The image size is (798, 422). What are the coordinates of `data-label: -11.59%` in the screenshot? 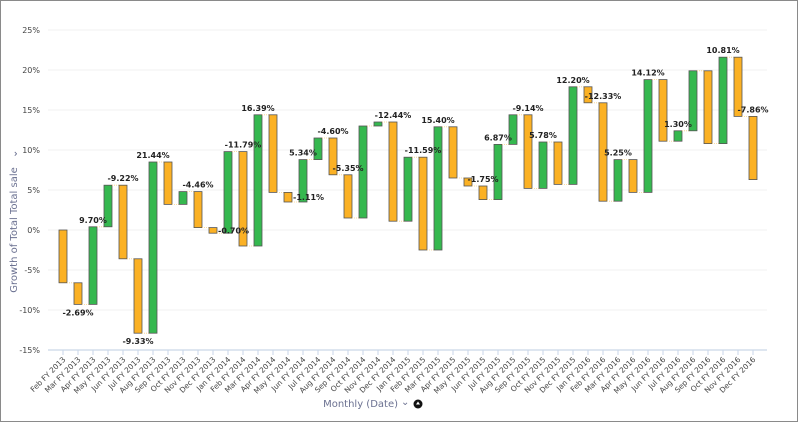 It's located at (423, 150).